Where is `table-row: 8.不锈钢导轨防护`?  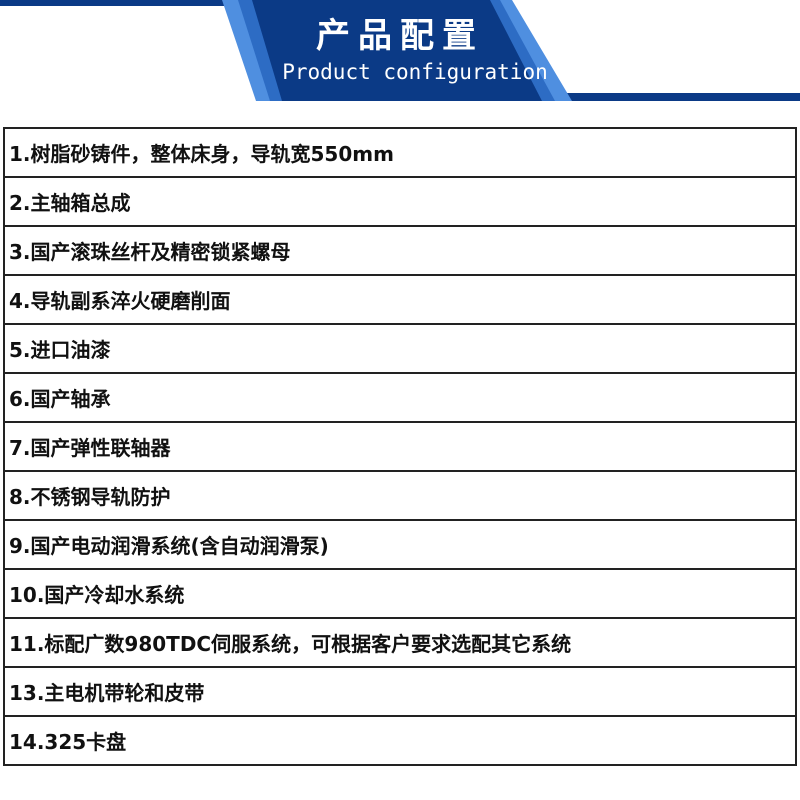 table-row: 8.不锈钢导轨防护 is located at coordinates (400, 495).